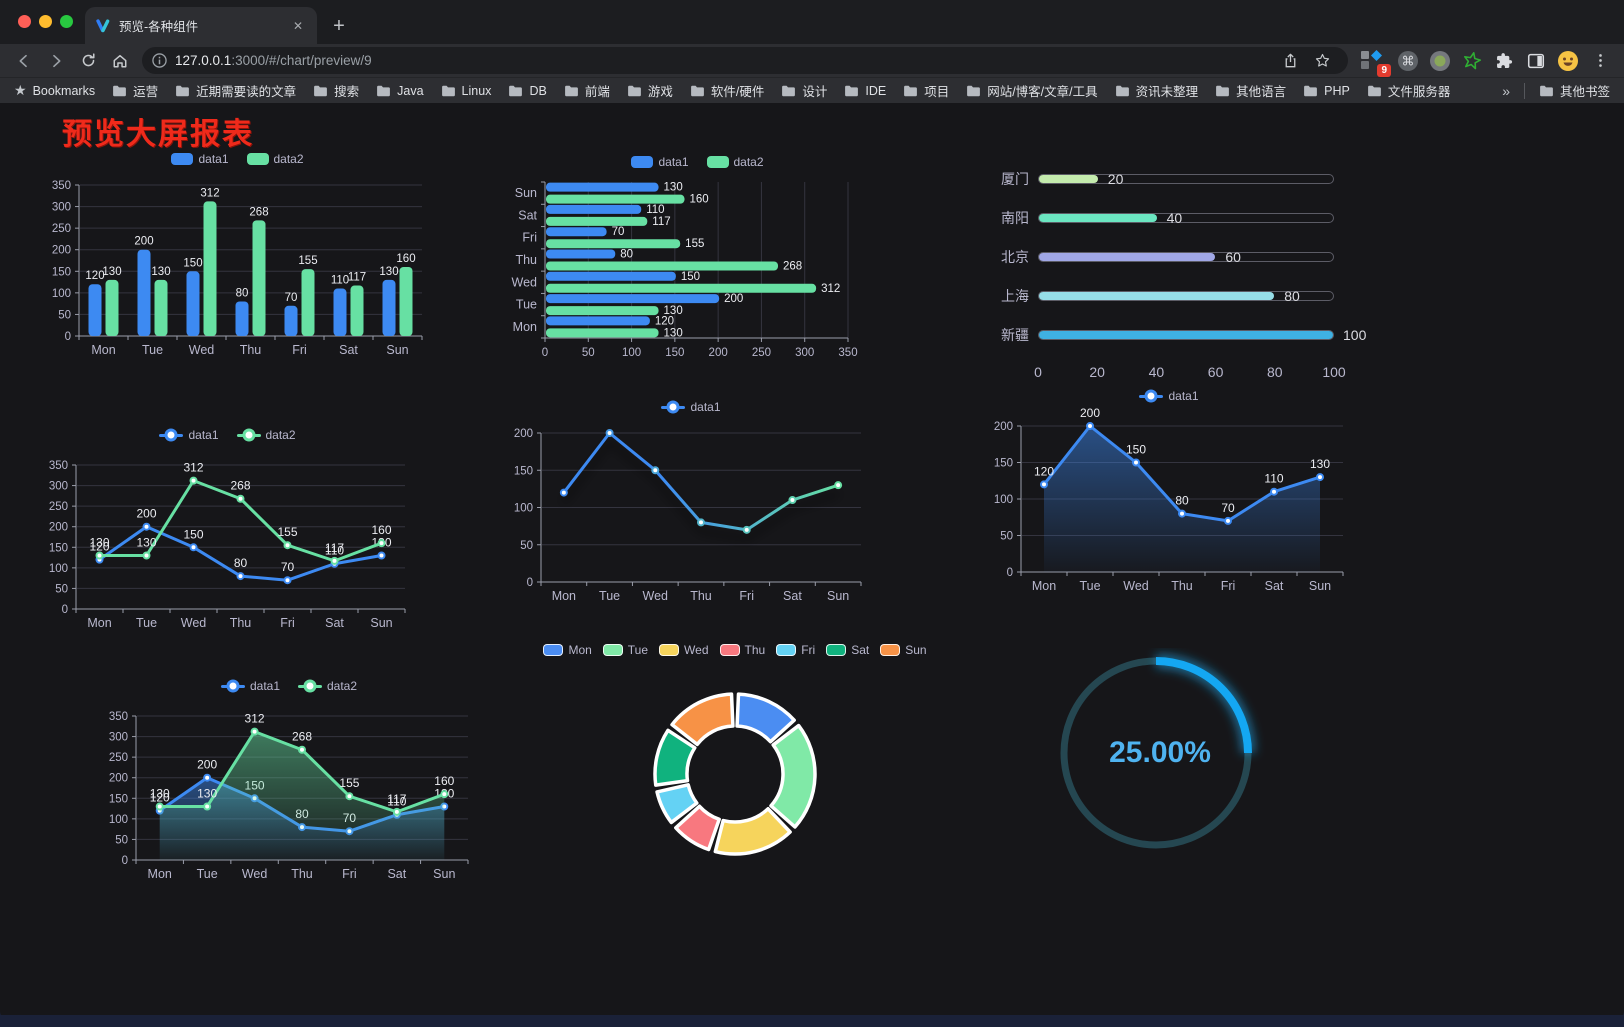 The width and height of the screenshot is (1624, 1027). What do you see at coordinates (1355, 335) in the screenshot?
I see `progress-value: 100` at bounding box center [1355, 335].